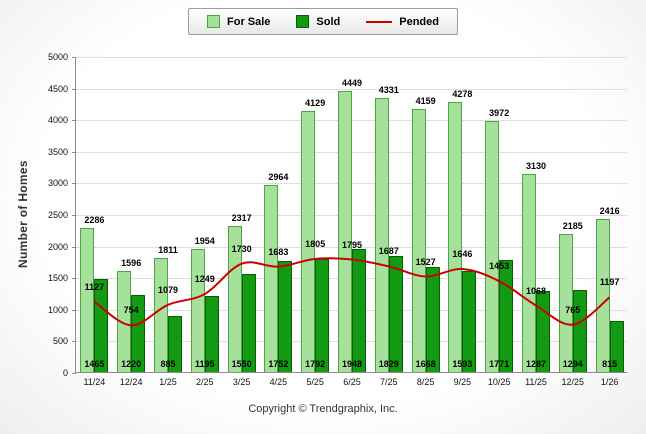  I want to click on for-sale-value-label: 1596, so click(131, 263).